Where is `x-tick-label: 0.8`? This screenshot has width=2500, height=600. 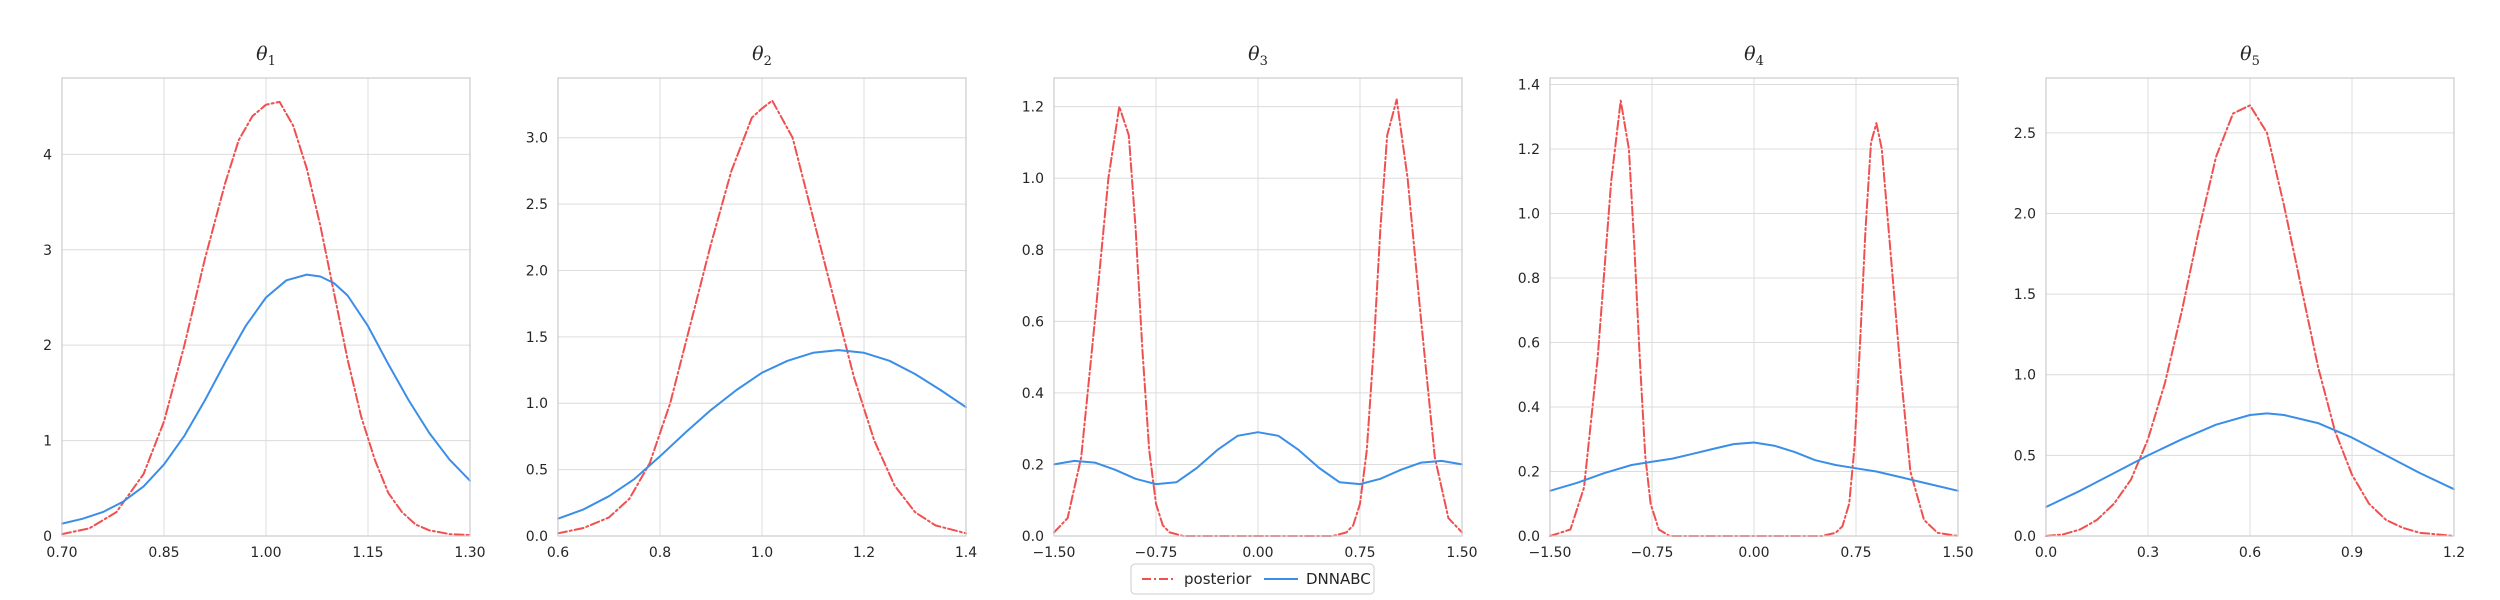 x-tick-label: 0.8 is located at coordinates (660, 553).